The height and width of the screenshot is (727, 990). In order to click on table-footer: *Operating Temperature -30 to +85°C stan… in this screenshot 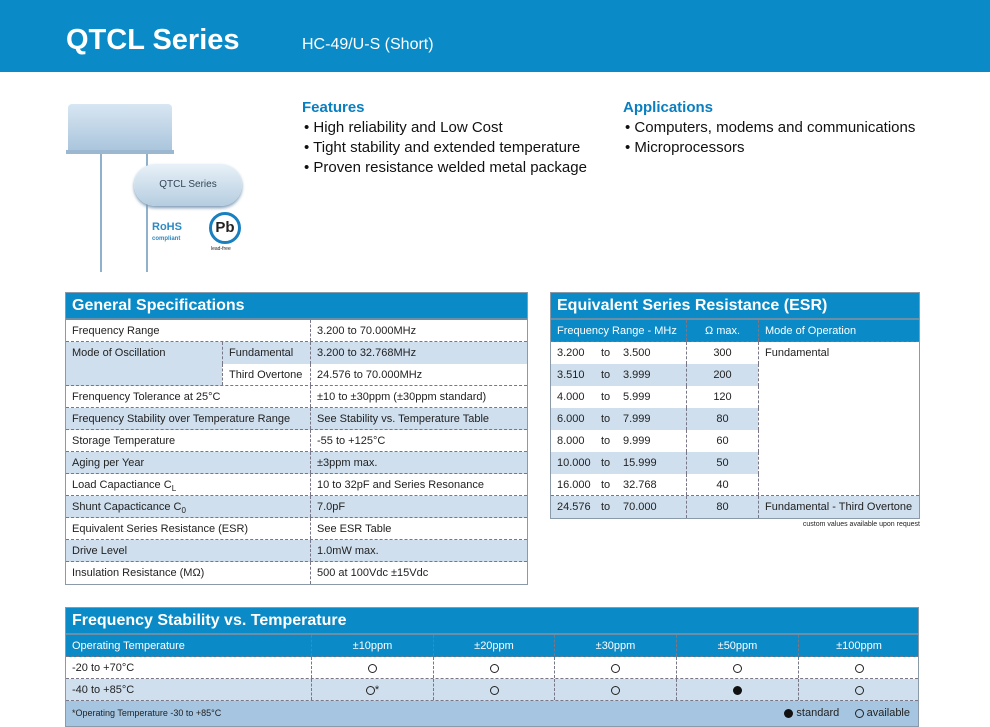, I will do `click(492, 713)`.